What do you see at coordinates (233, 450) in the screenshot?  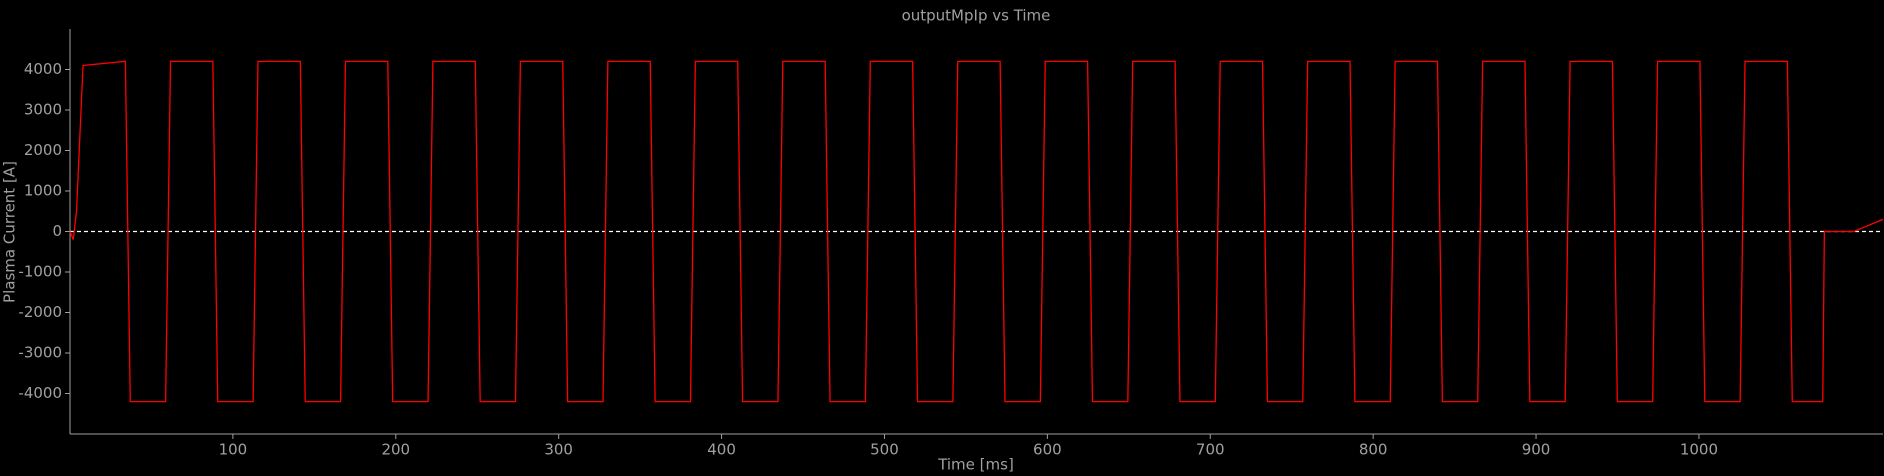 I see `x-tick-label: 100` at bounding box center [233, 450].